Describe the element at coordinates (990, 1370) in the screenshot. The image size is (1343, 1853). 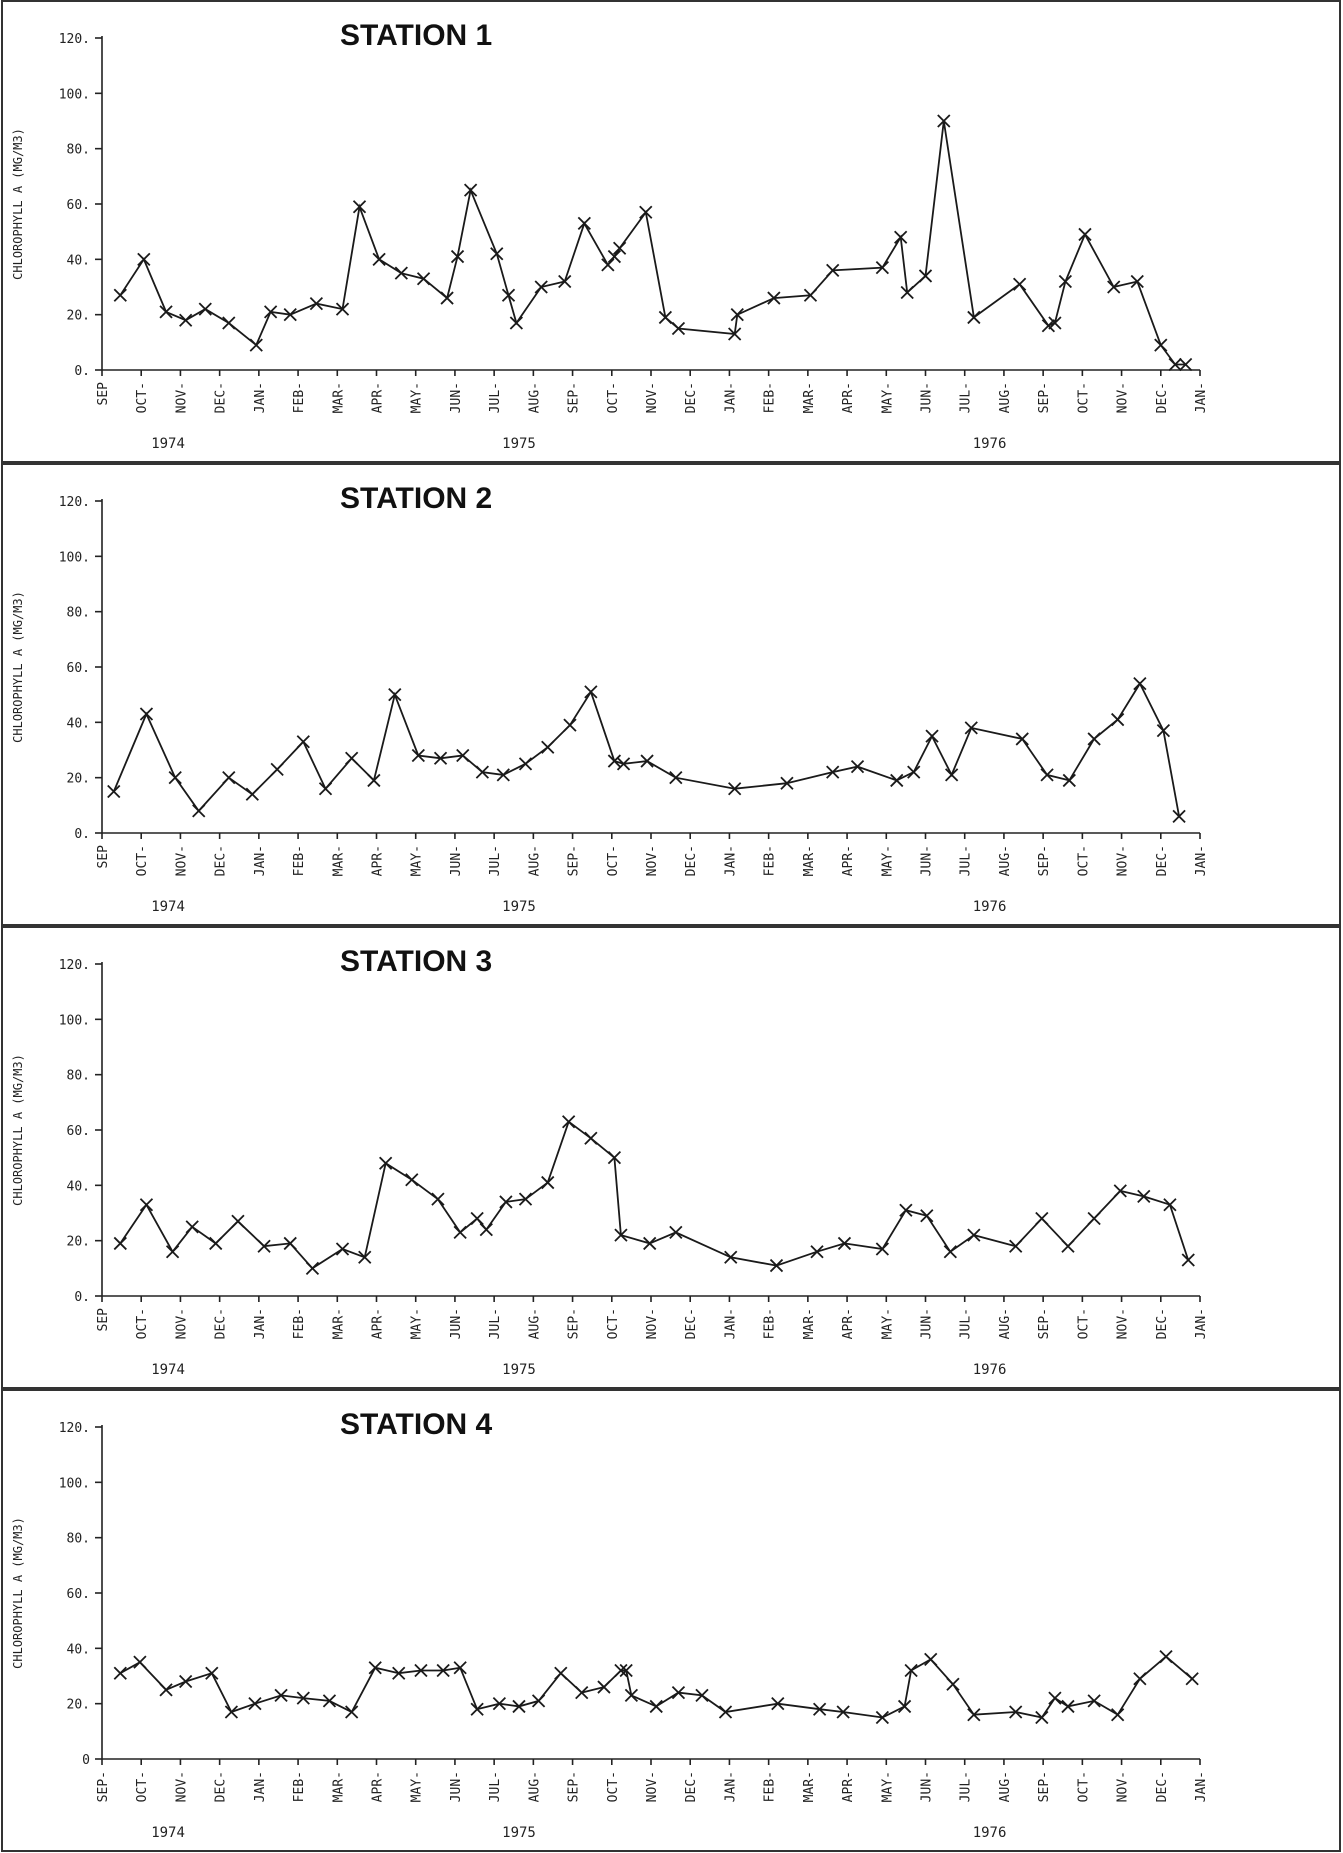
I see `year-label: 1976` at that location.